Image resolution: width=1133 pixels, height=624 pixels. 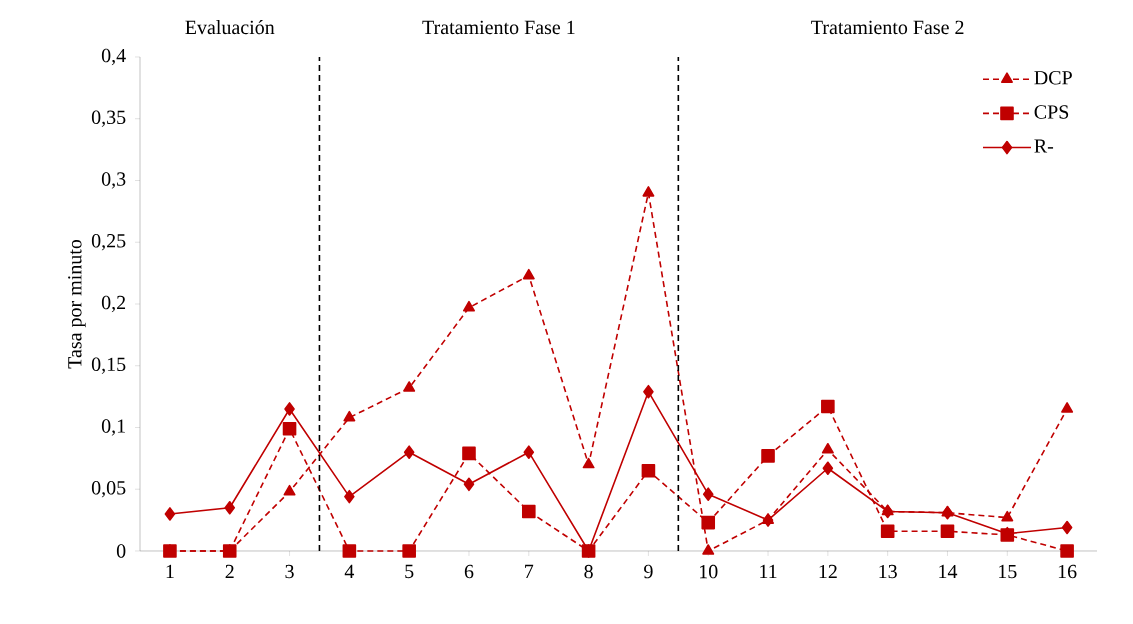 I want to click on y-tick-label: 0,2, so click(x=113, y=304).